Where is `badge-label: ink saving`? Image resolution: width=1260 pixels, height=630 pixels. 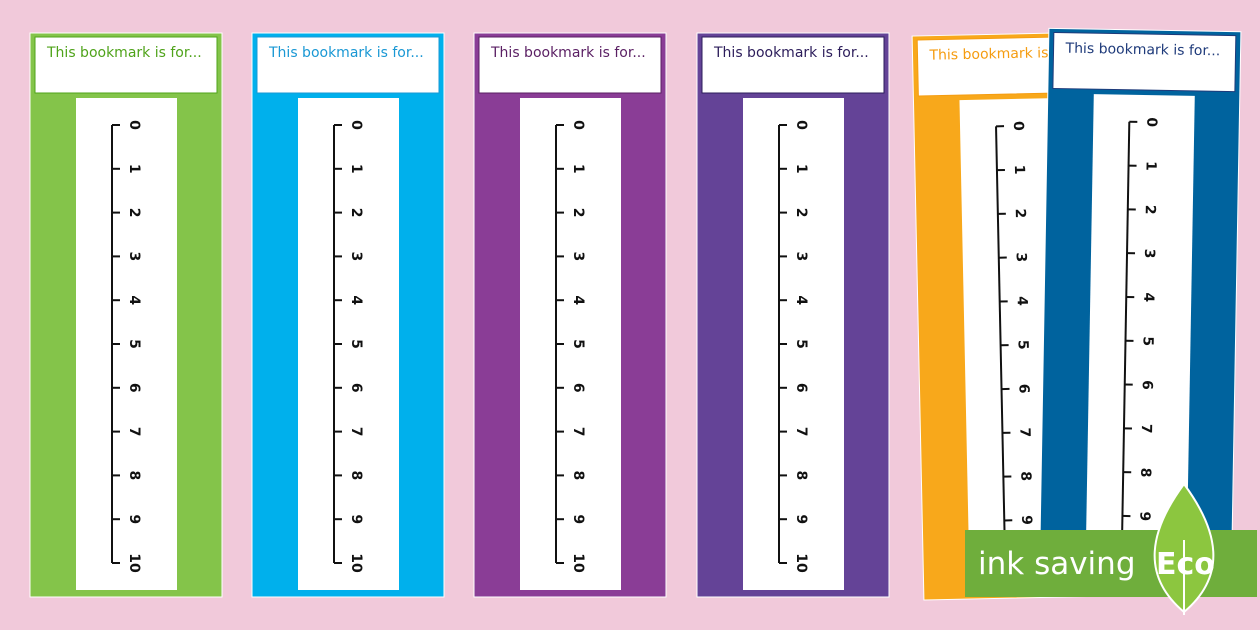 badge-label: ink saving is located at coordinates (1057, 564).